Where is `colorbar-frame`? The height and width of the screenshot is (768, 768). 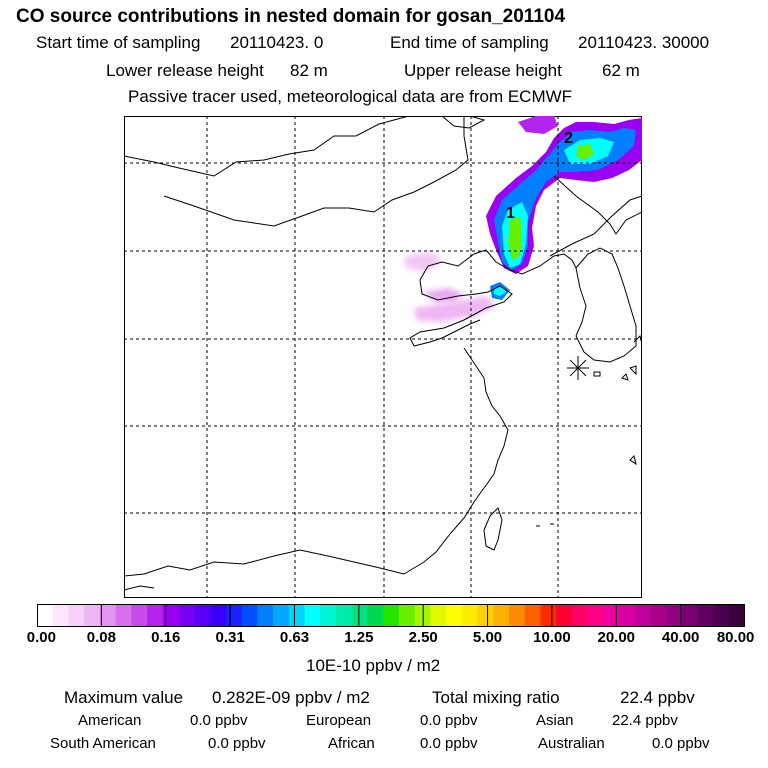
colorbar-frame is located at coordinates (391, 615).